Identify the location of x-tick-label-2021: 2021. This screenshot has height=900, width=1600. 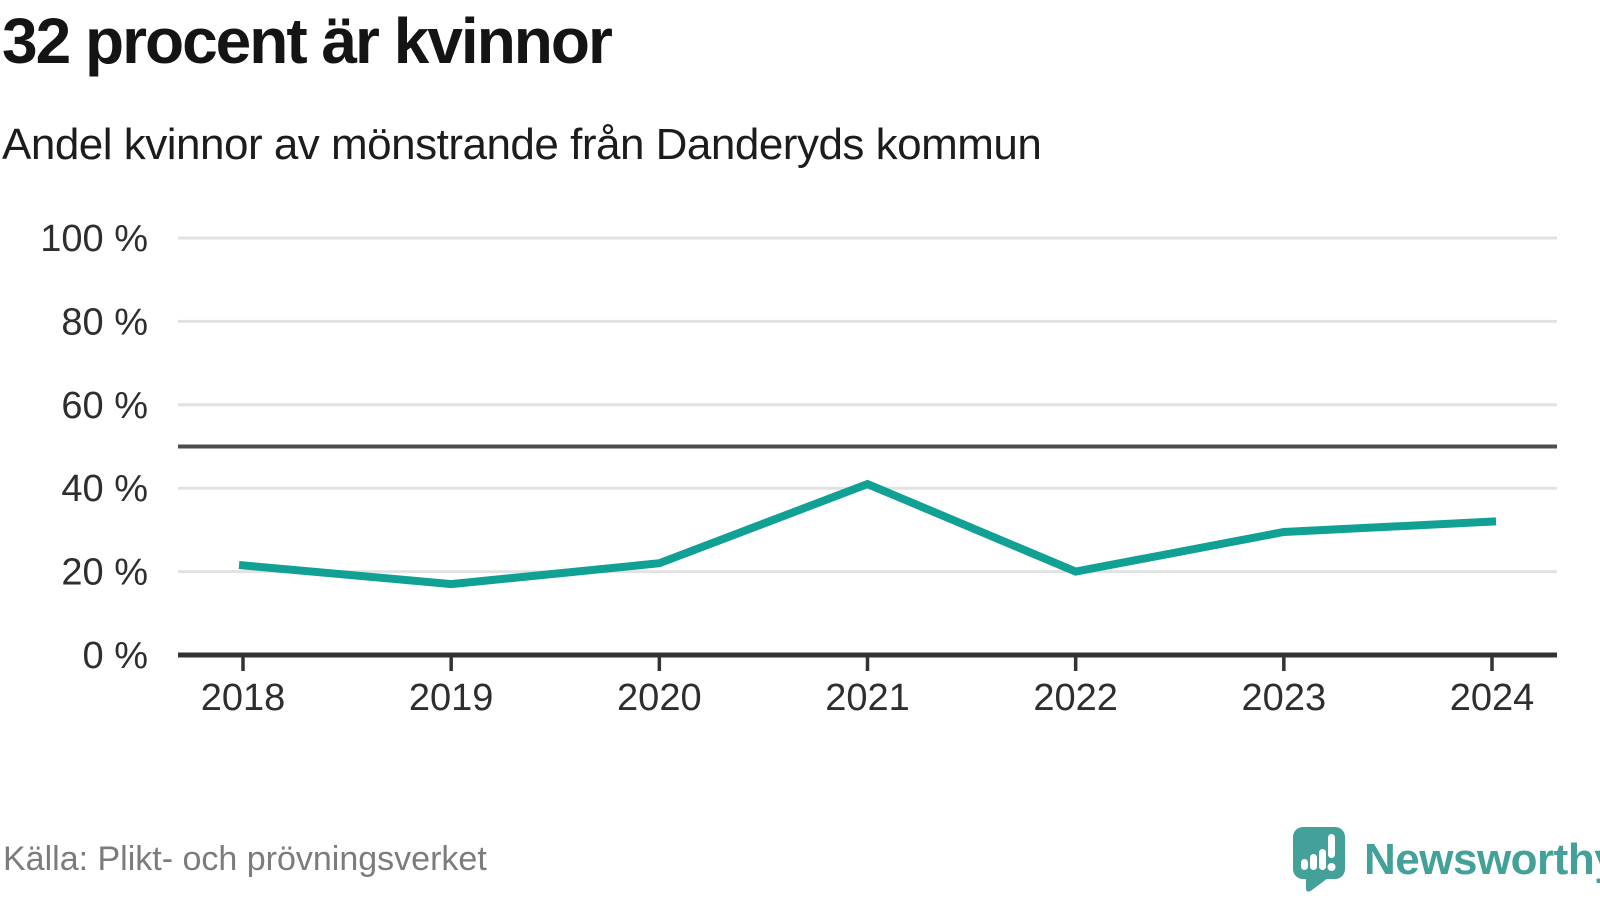
(867, 698).